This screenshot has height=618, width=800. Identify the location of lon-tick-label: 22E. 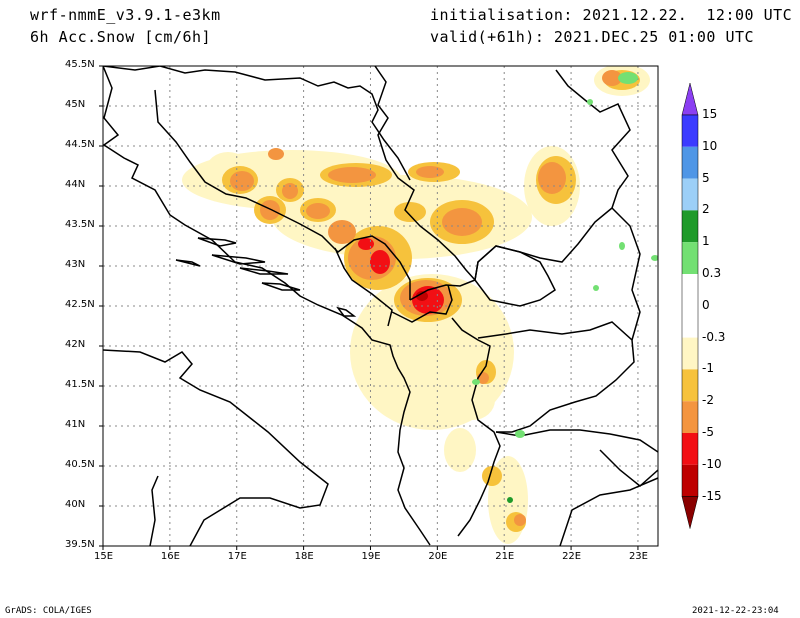
(572, 556).